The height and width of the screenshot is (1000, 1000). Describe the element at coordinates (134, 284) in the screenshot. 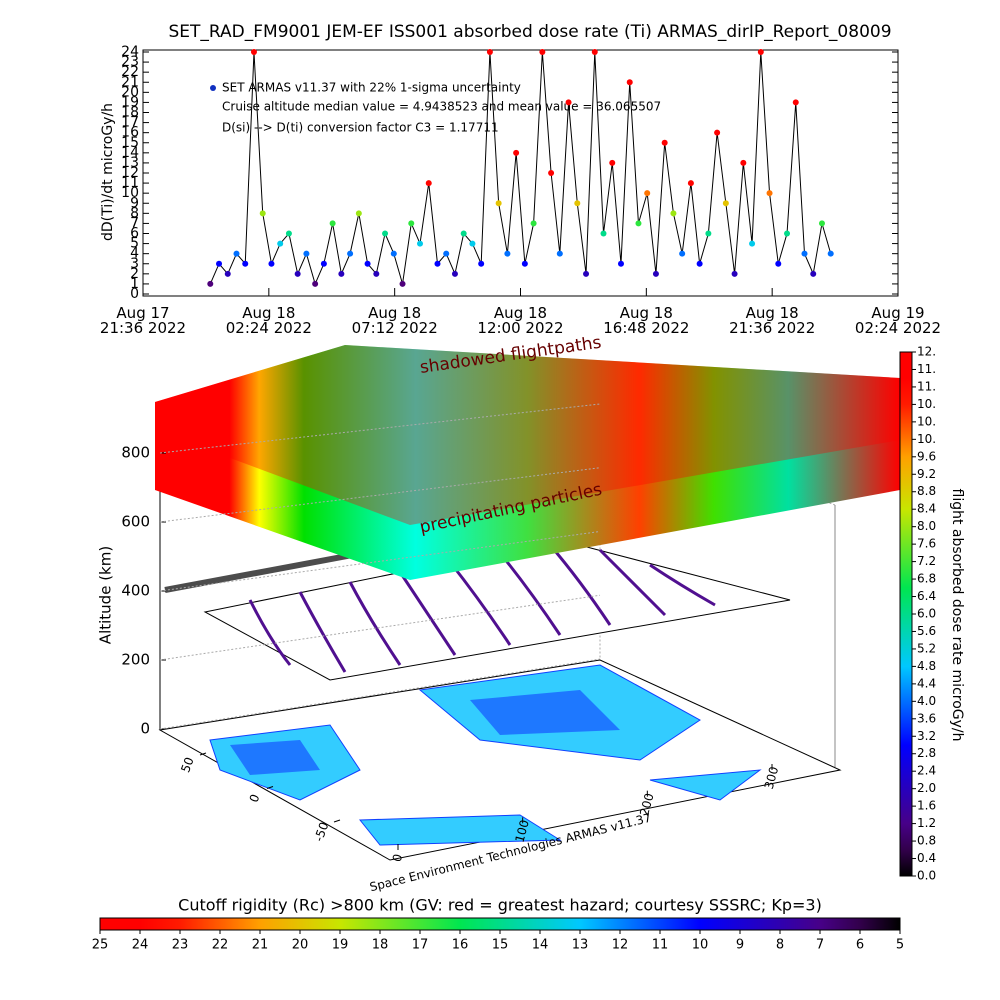

I see `y-tick-label: 1` at that location.